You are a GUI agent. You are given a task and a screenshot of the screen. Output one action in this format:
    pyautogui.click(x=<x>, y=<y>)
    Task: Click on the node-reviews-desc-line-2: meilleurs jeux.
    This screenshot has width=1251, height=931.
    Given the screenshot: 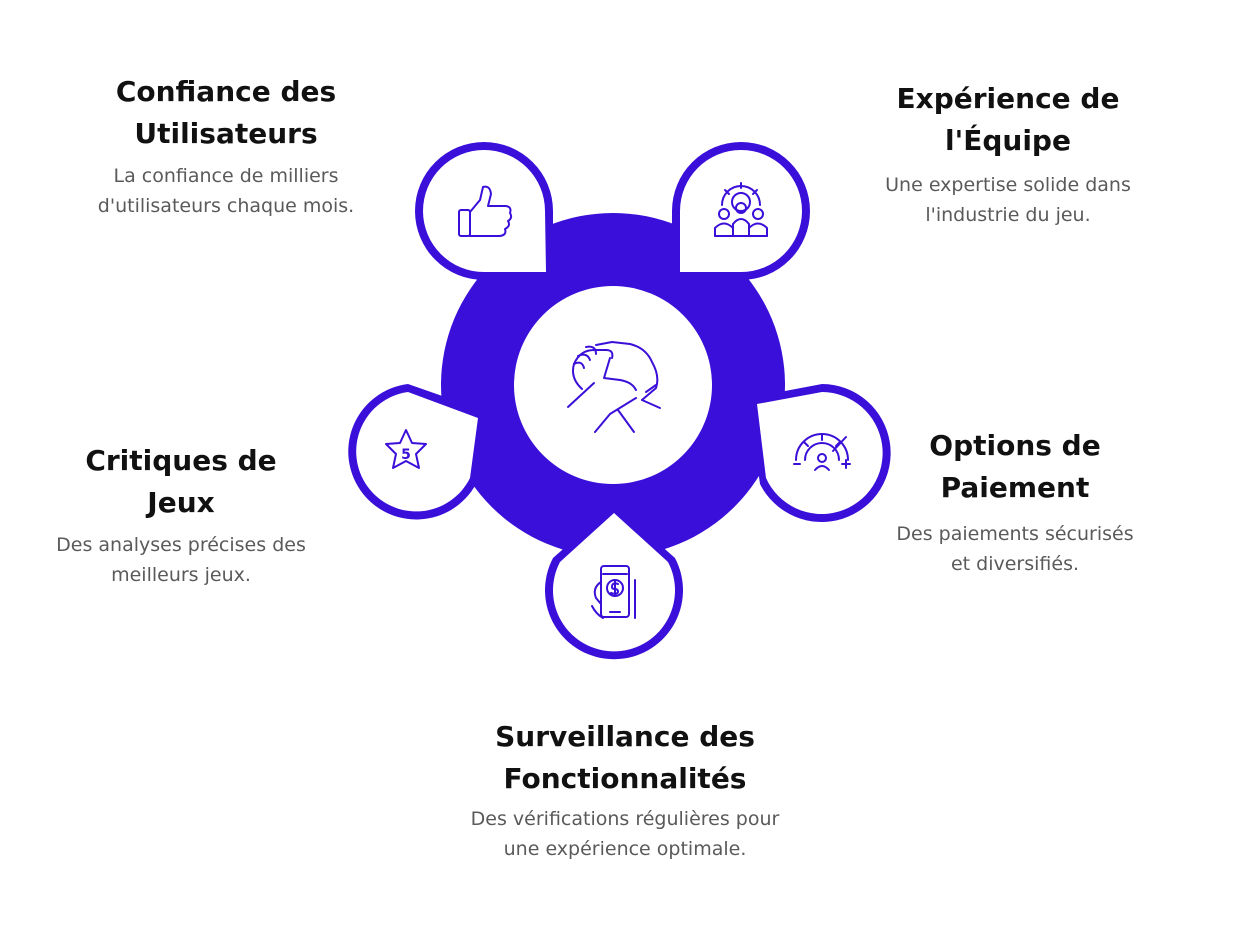 What is the action you would take?
    pyautogui.click(x=181, y=575)
    